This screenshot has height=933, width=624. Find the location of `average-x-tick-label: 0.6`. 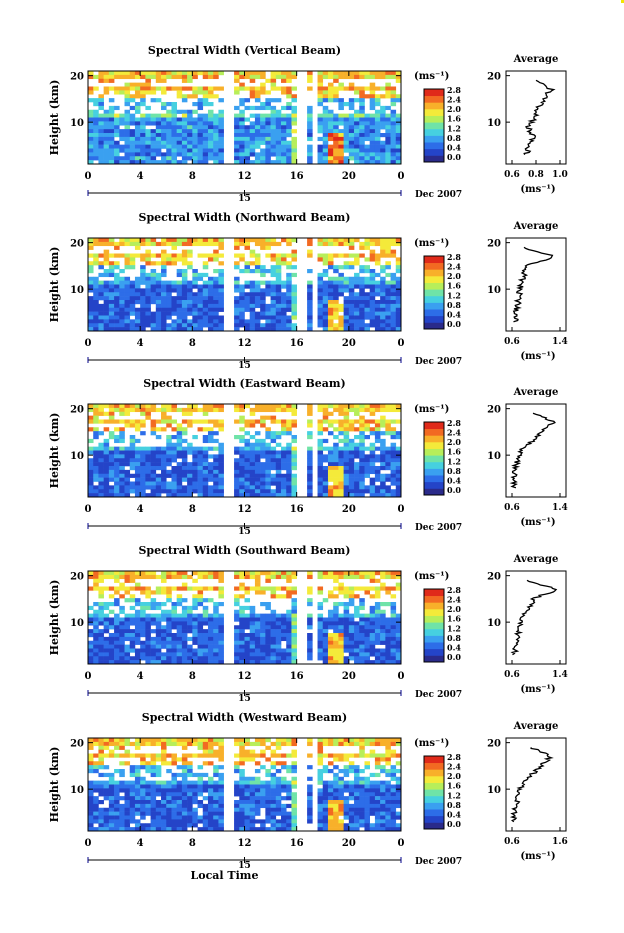

average-x-tick-label: 0.6 is located at coordinates (512, 508).